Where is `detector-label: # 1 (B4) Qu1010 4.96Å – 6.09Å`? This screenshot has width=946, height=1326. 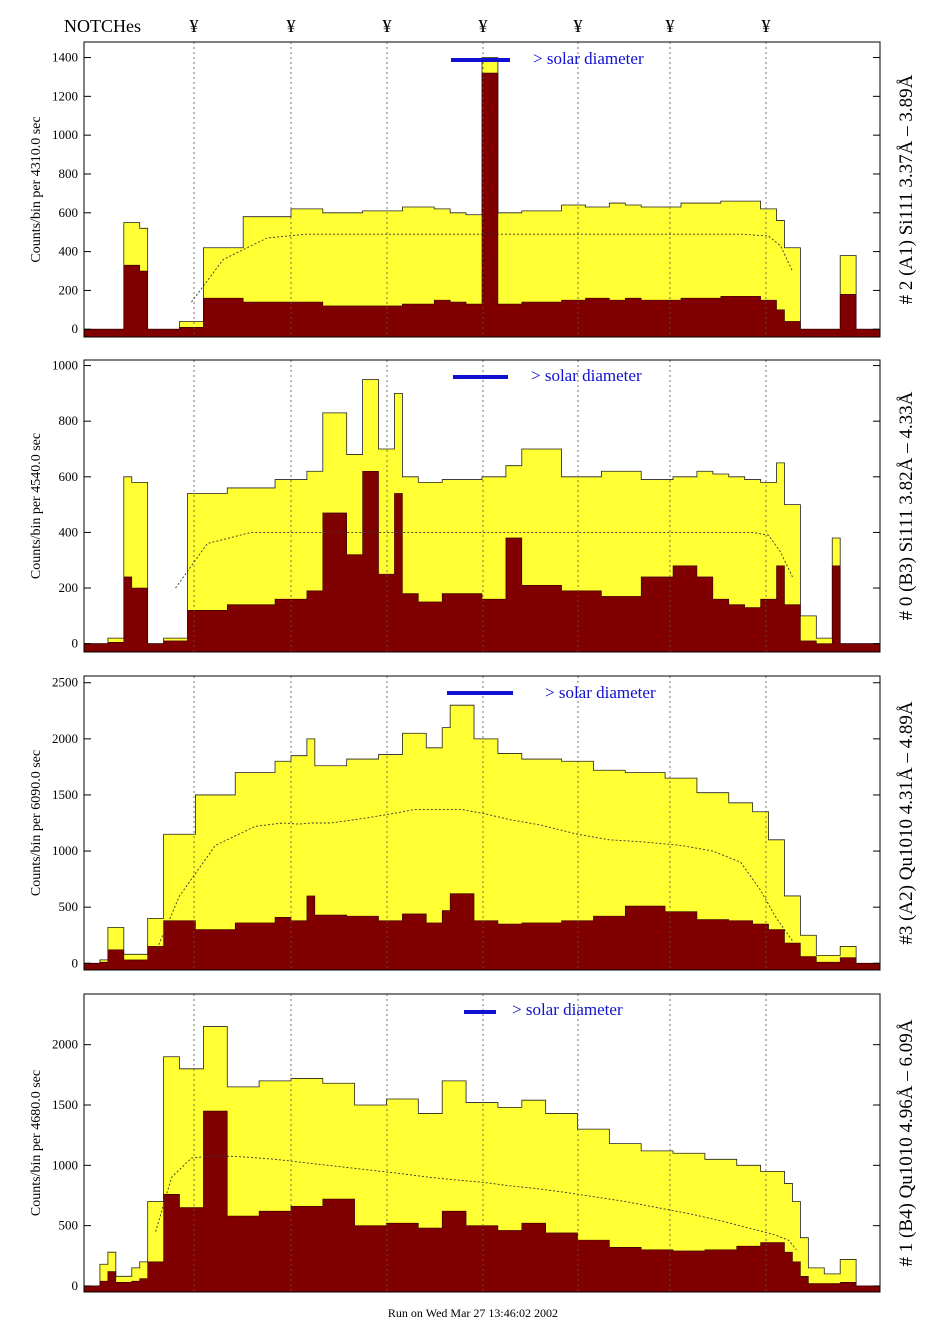
detector-label: # 1 (B4) Qu1010 4.96Å – 6.09Å is located at coordinates (906, 1142).